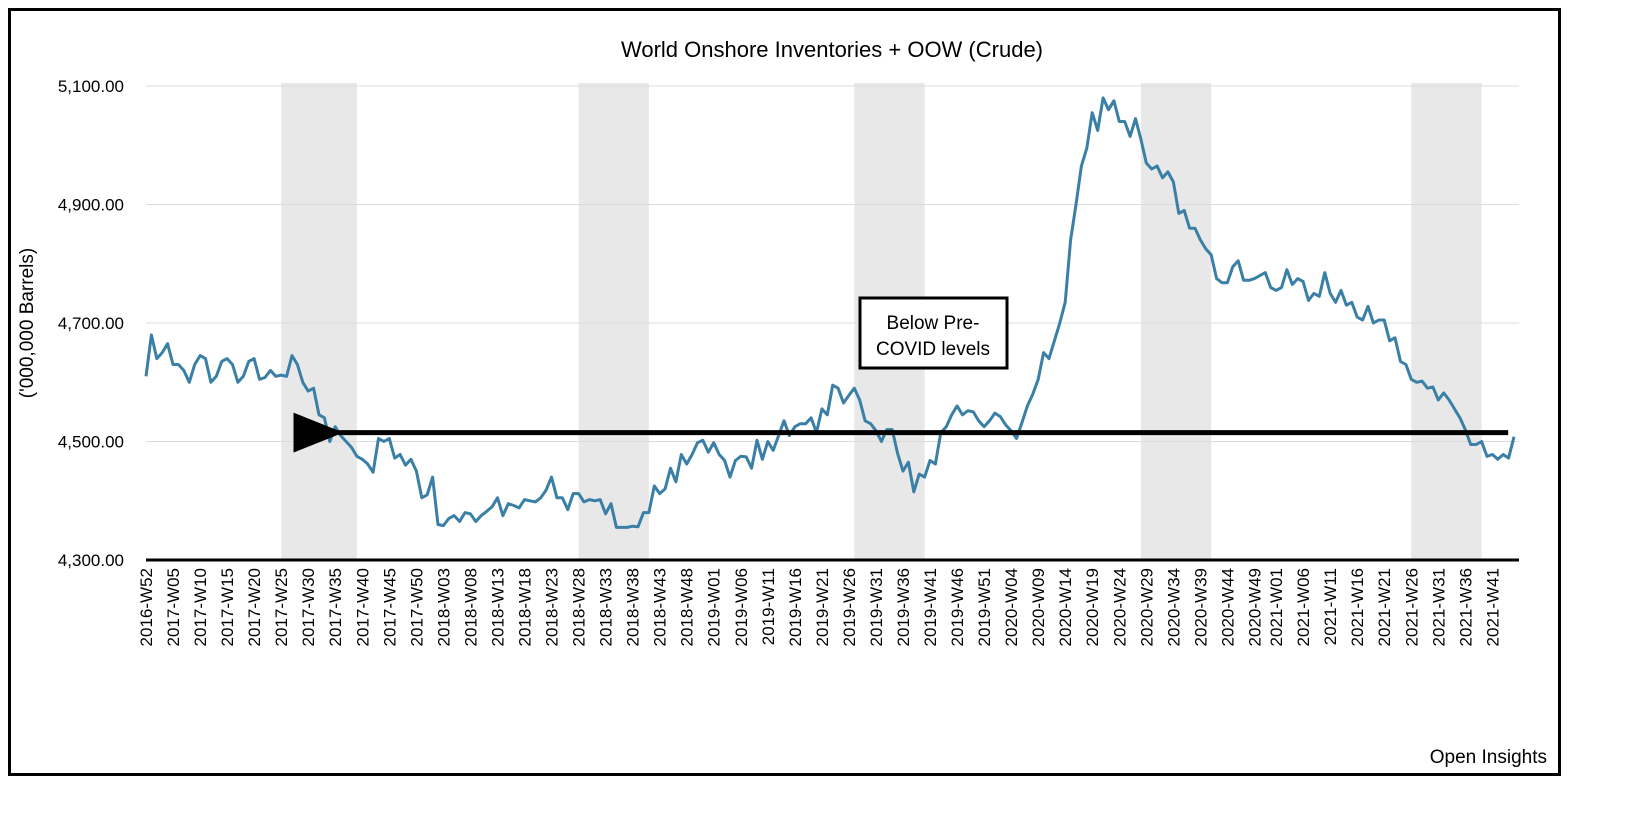 This screenshot has height=814, width=1626. What do you see at coordinates (984, 607) in the screenshot?
I see `x-tick-label: 2019-W51` at bounding box center [984, 607].